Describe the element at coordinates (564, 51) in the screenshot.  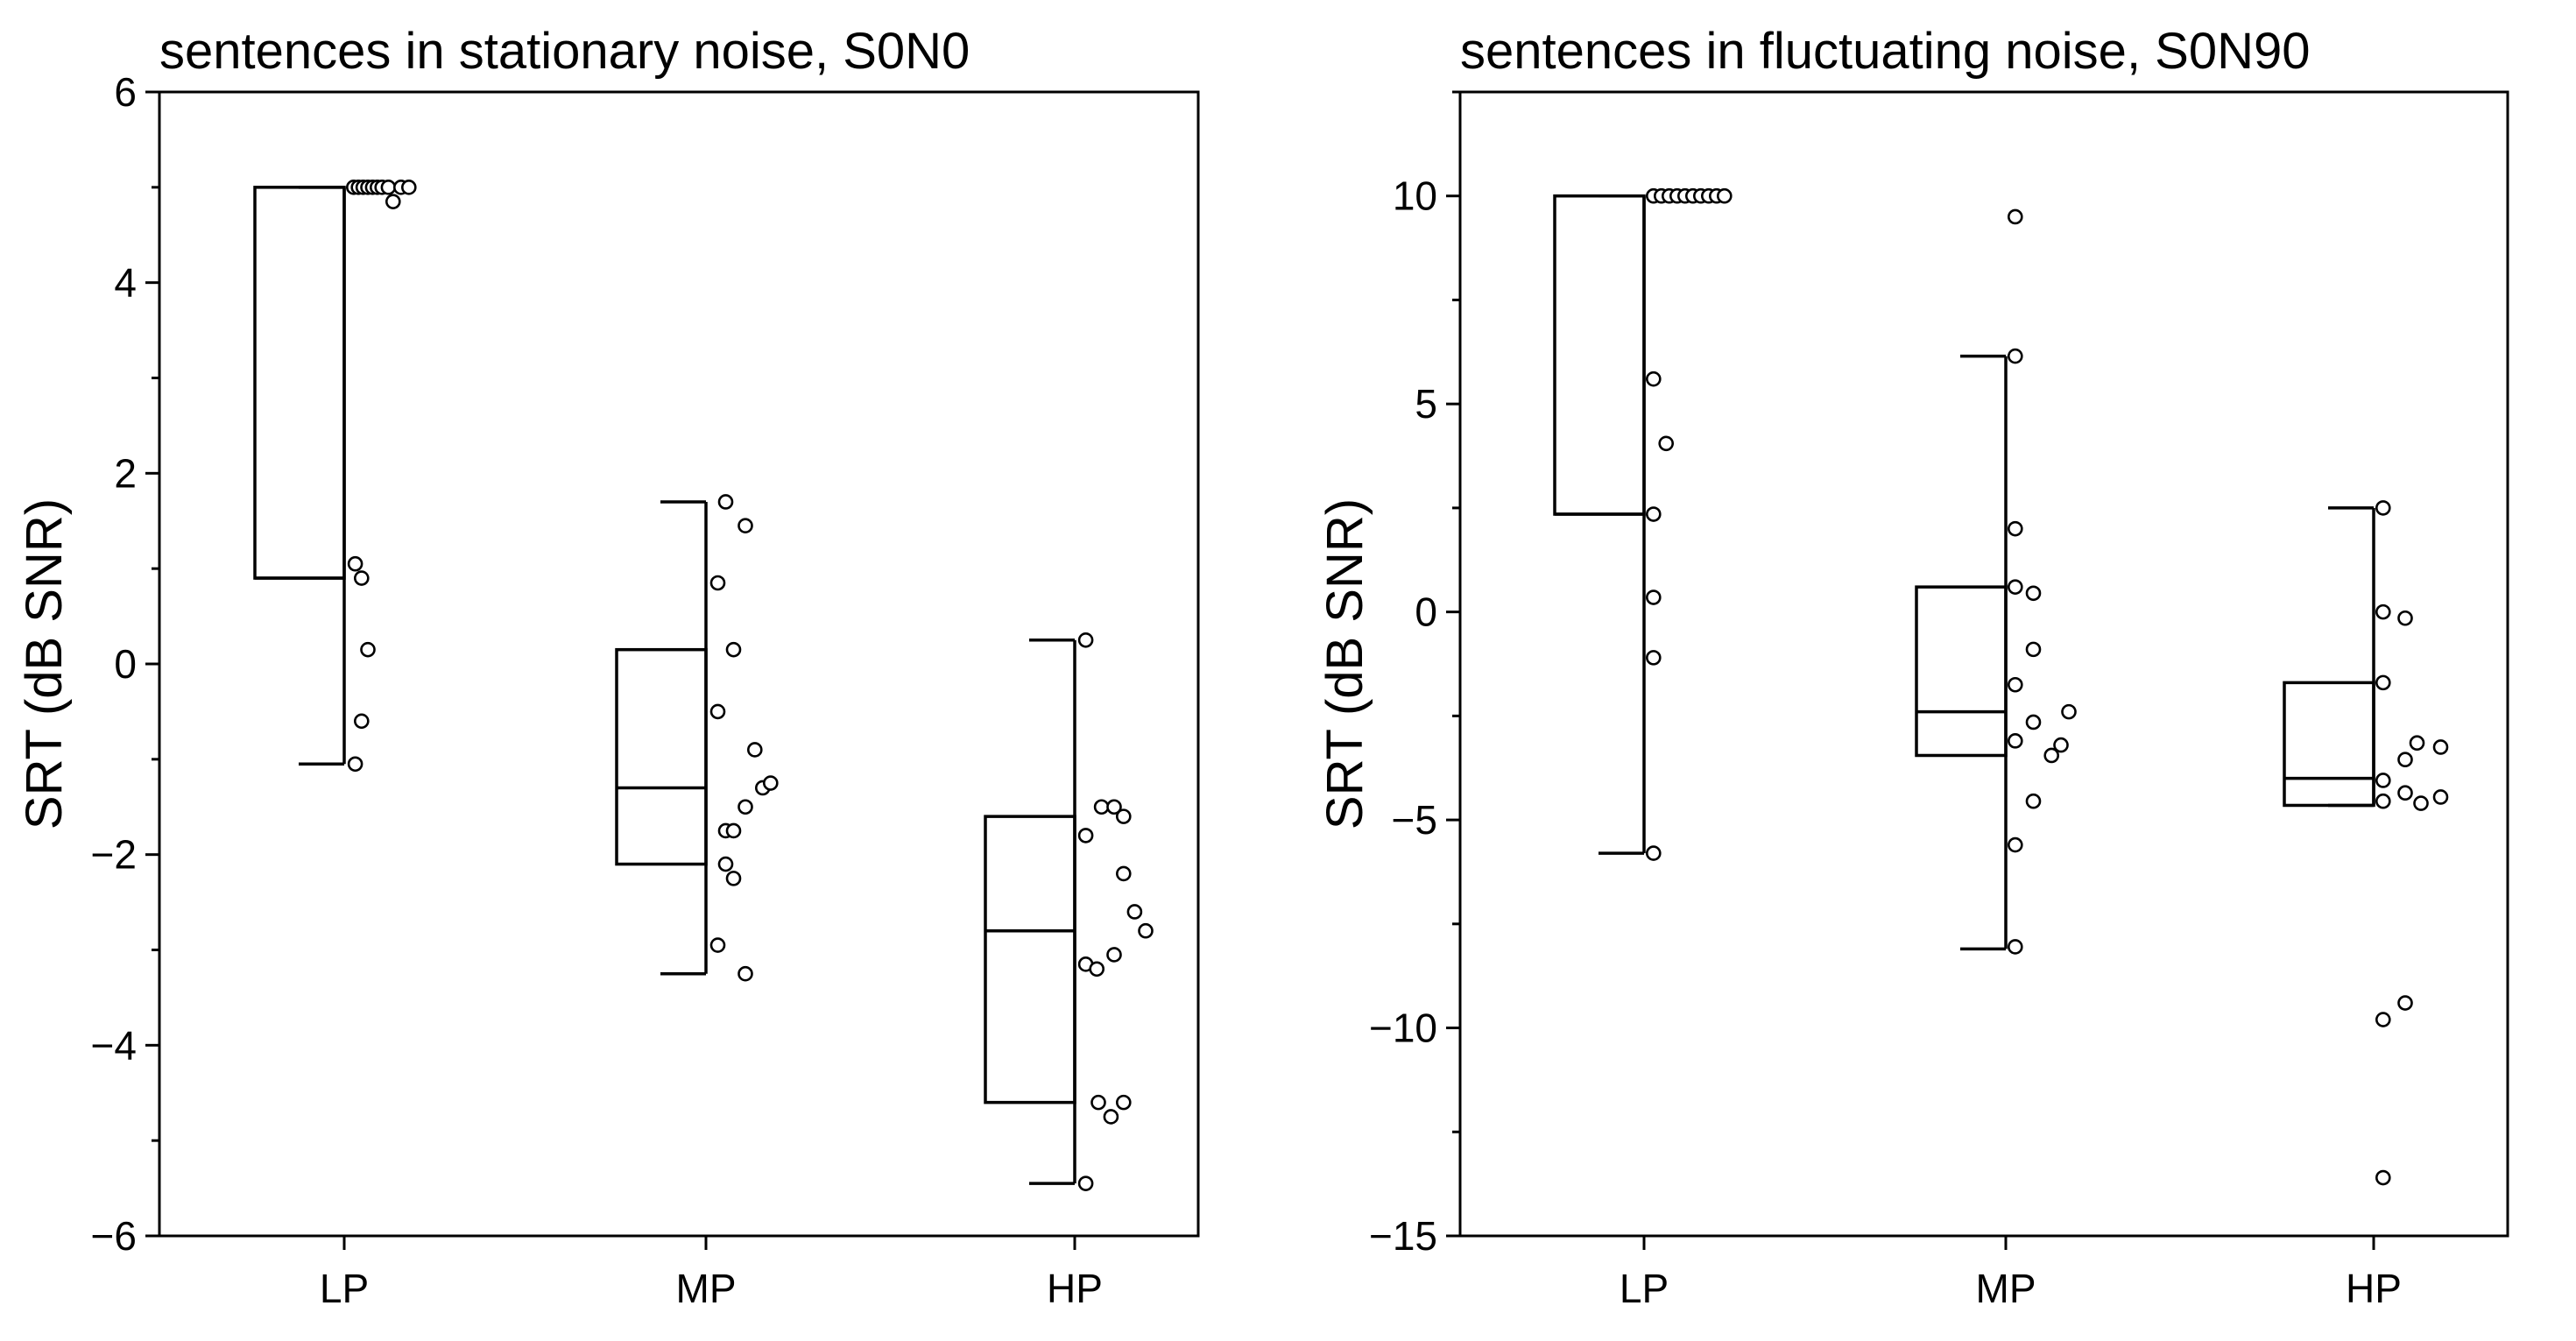
I see `chart-title: sentences in stationary noise, S0N0` at that location.